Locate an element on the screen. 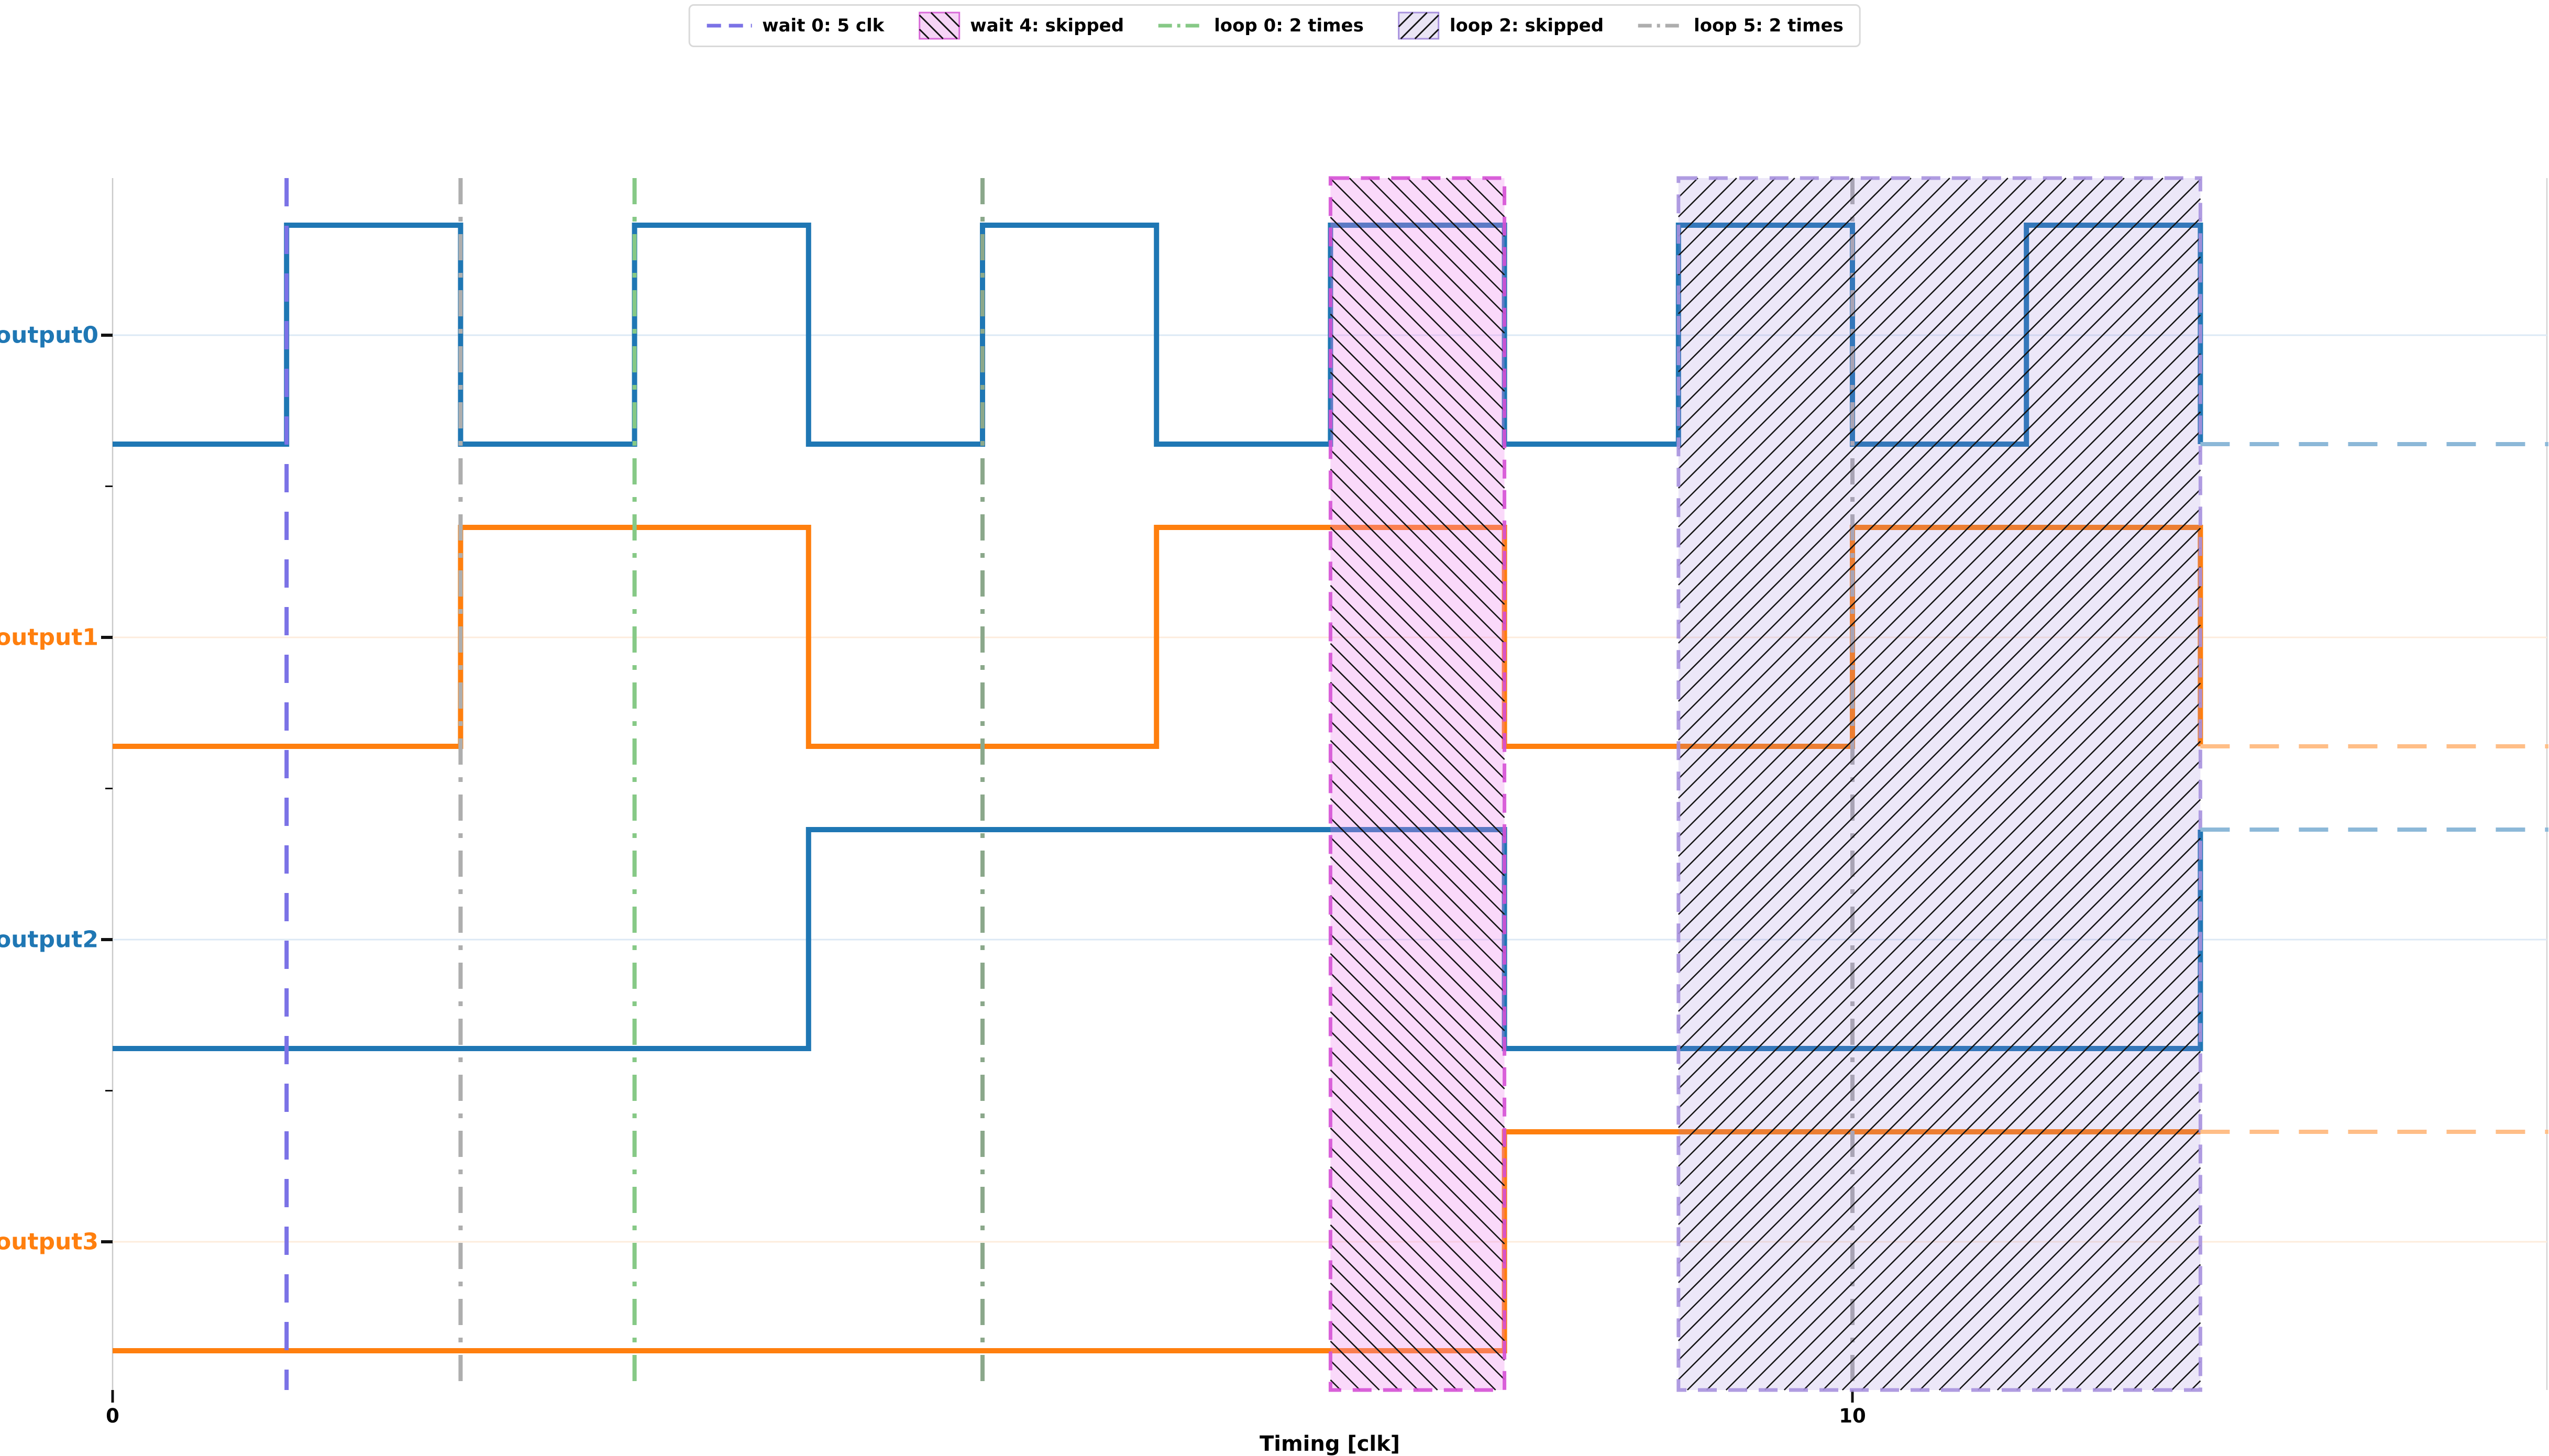 Image resolution: width=2549 pixels, height=1456 pixels. ytick-label-output0: output0 is located at coordinates (49, 336).